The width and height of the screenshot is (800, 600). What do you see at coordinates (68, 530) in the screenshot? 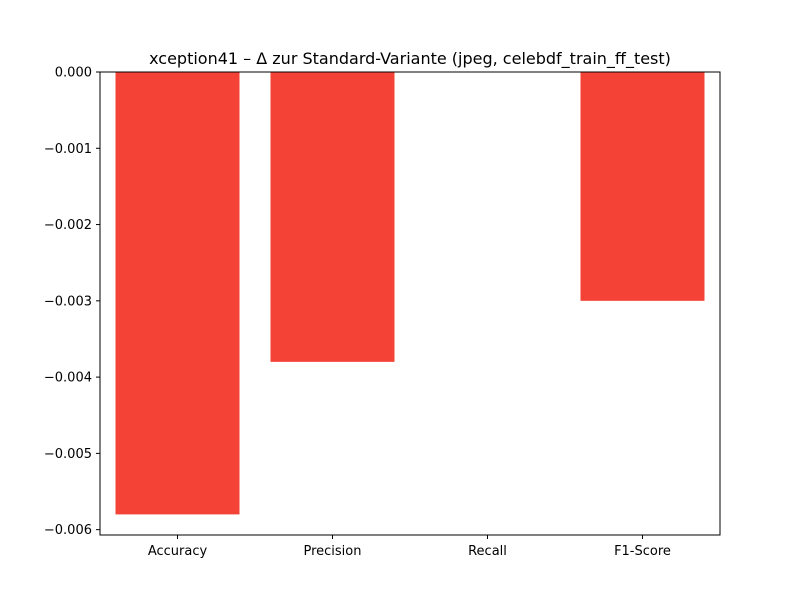
I see `y-tick-label: −0.006` at bounding box center [68, 530].